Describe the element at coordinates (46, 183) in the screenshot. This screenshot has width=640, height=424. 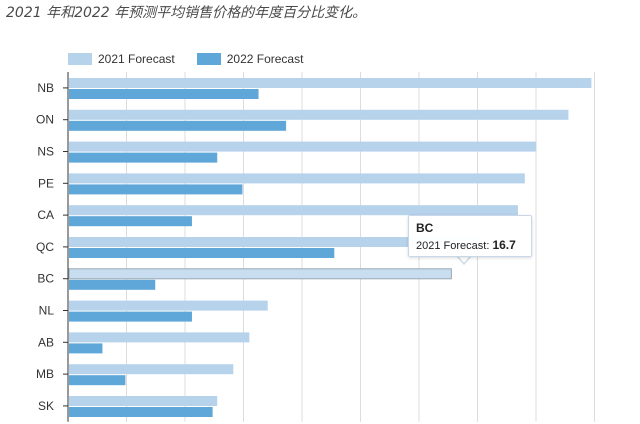
I see `y-tick-label-pe: PE` at that location.